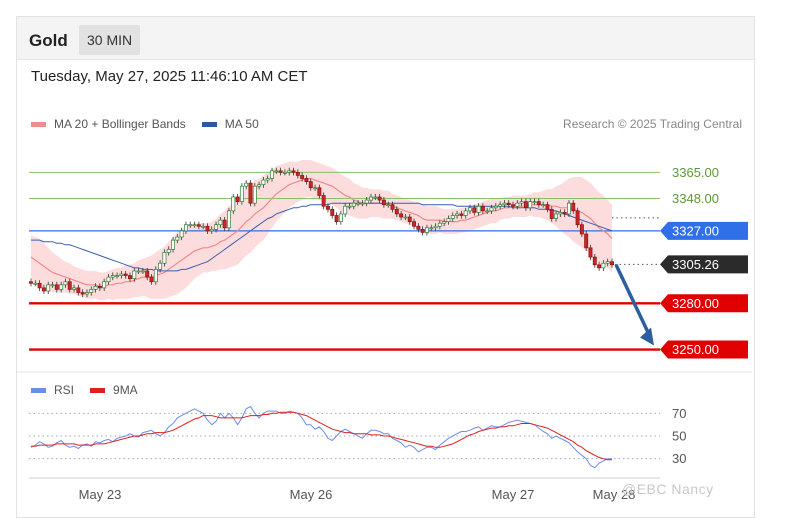 The image size is (785, 525). Describe the element at coordinates (120, 124) in the screenshot. I see `legend-label-bollinger: MA 20 + Bollinger Bands` at that location.